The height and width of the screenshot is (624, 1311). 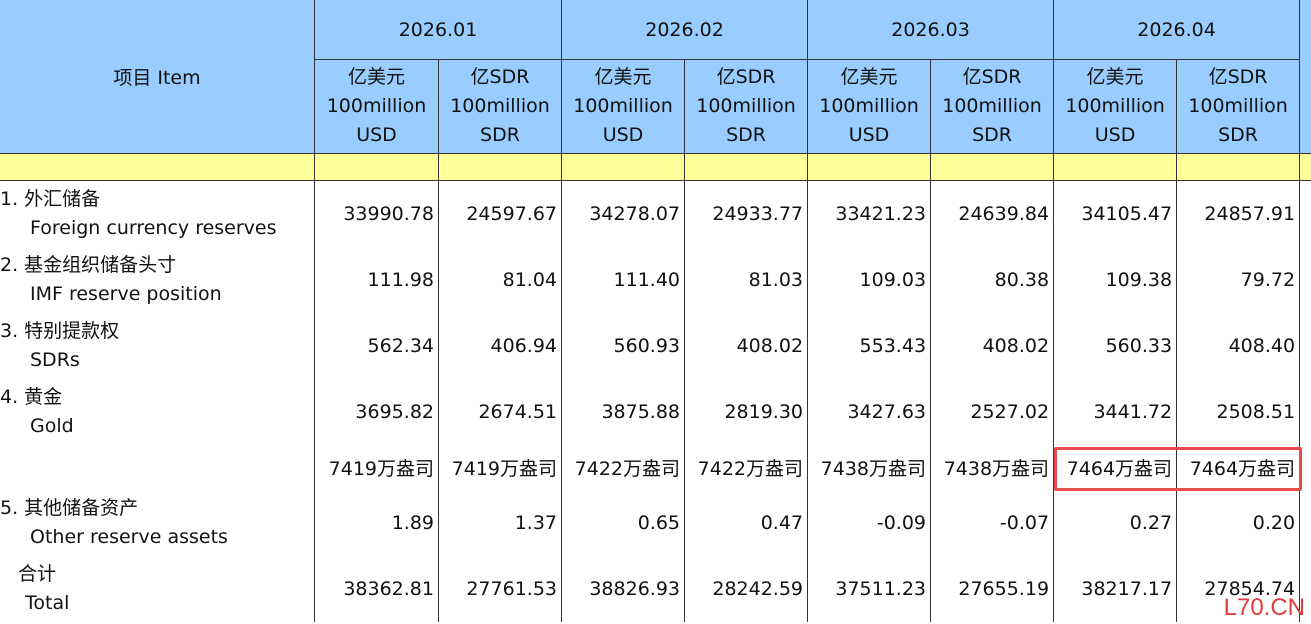 I want to click on value-cell: 109.03, so click(x=869, y=279).